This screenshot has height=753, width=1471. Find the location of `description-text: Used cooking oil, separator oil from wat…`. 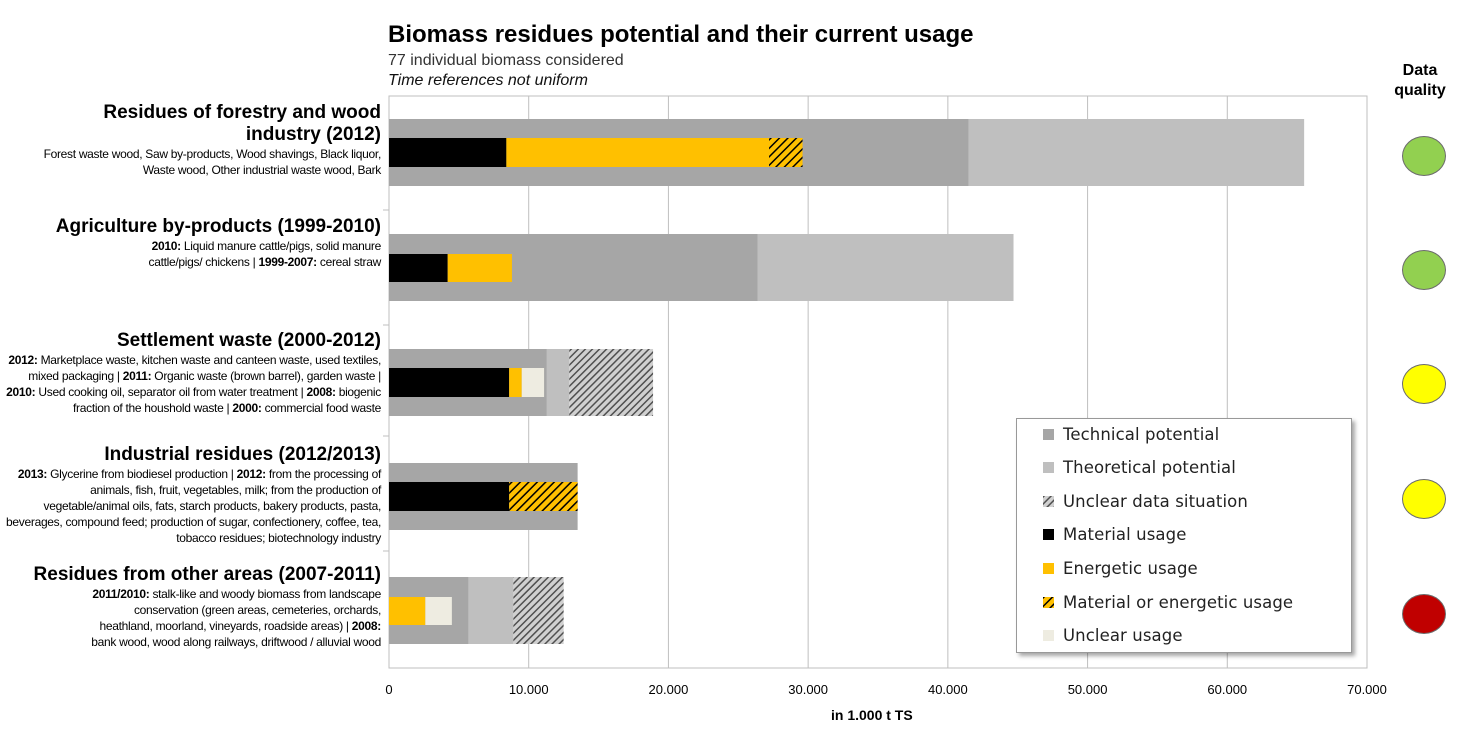

description-text: Used cooking oil, separator oil from wat… is located at coordinates (171, 392).